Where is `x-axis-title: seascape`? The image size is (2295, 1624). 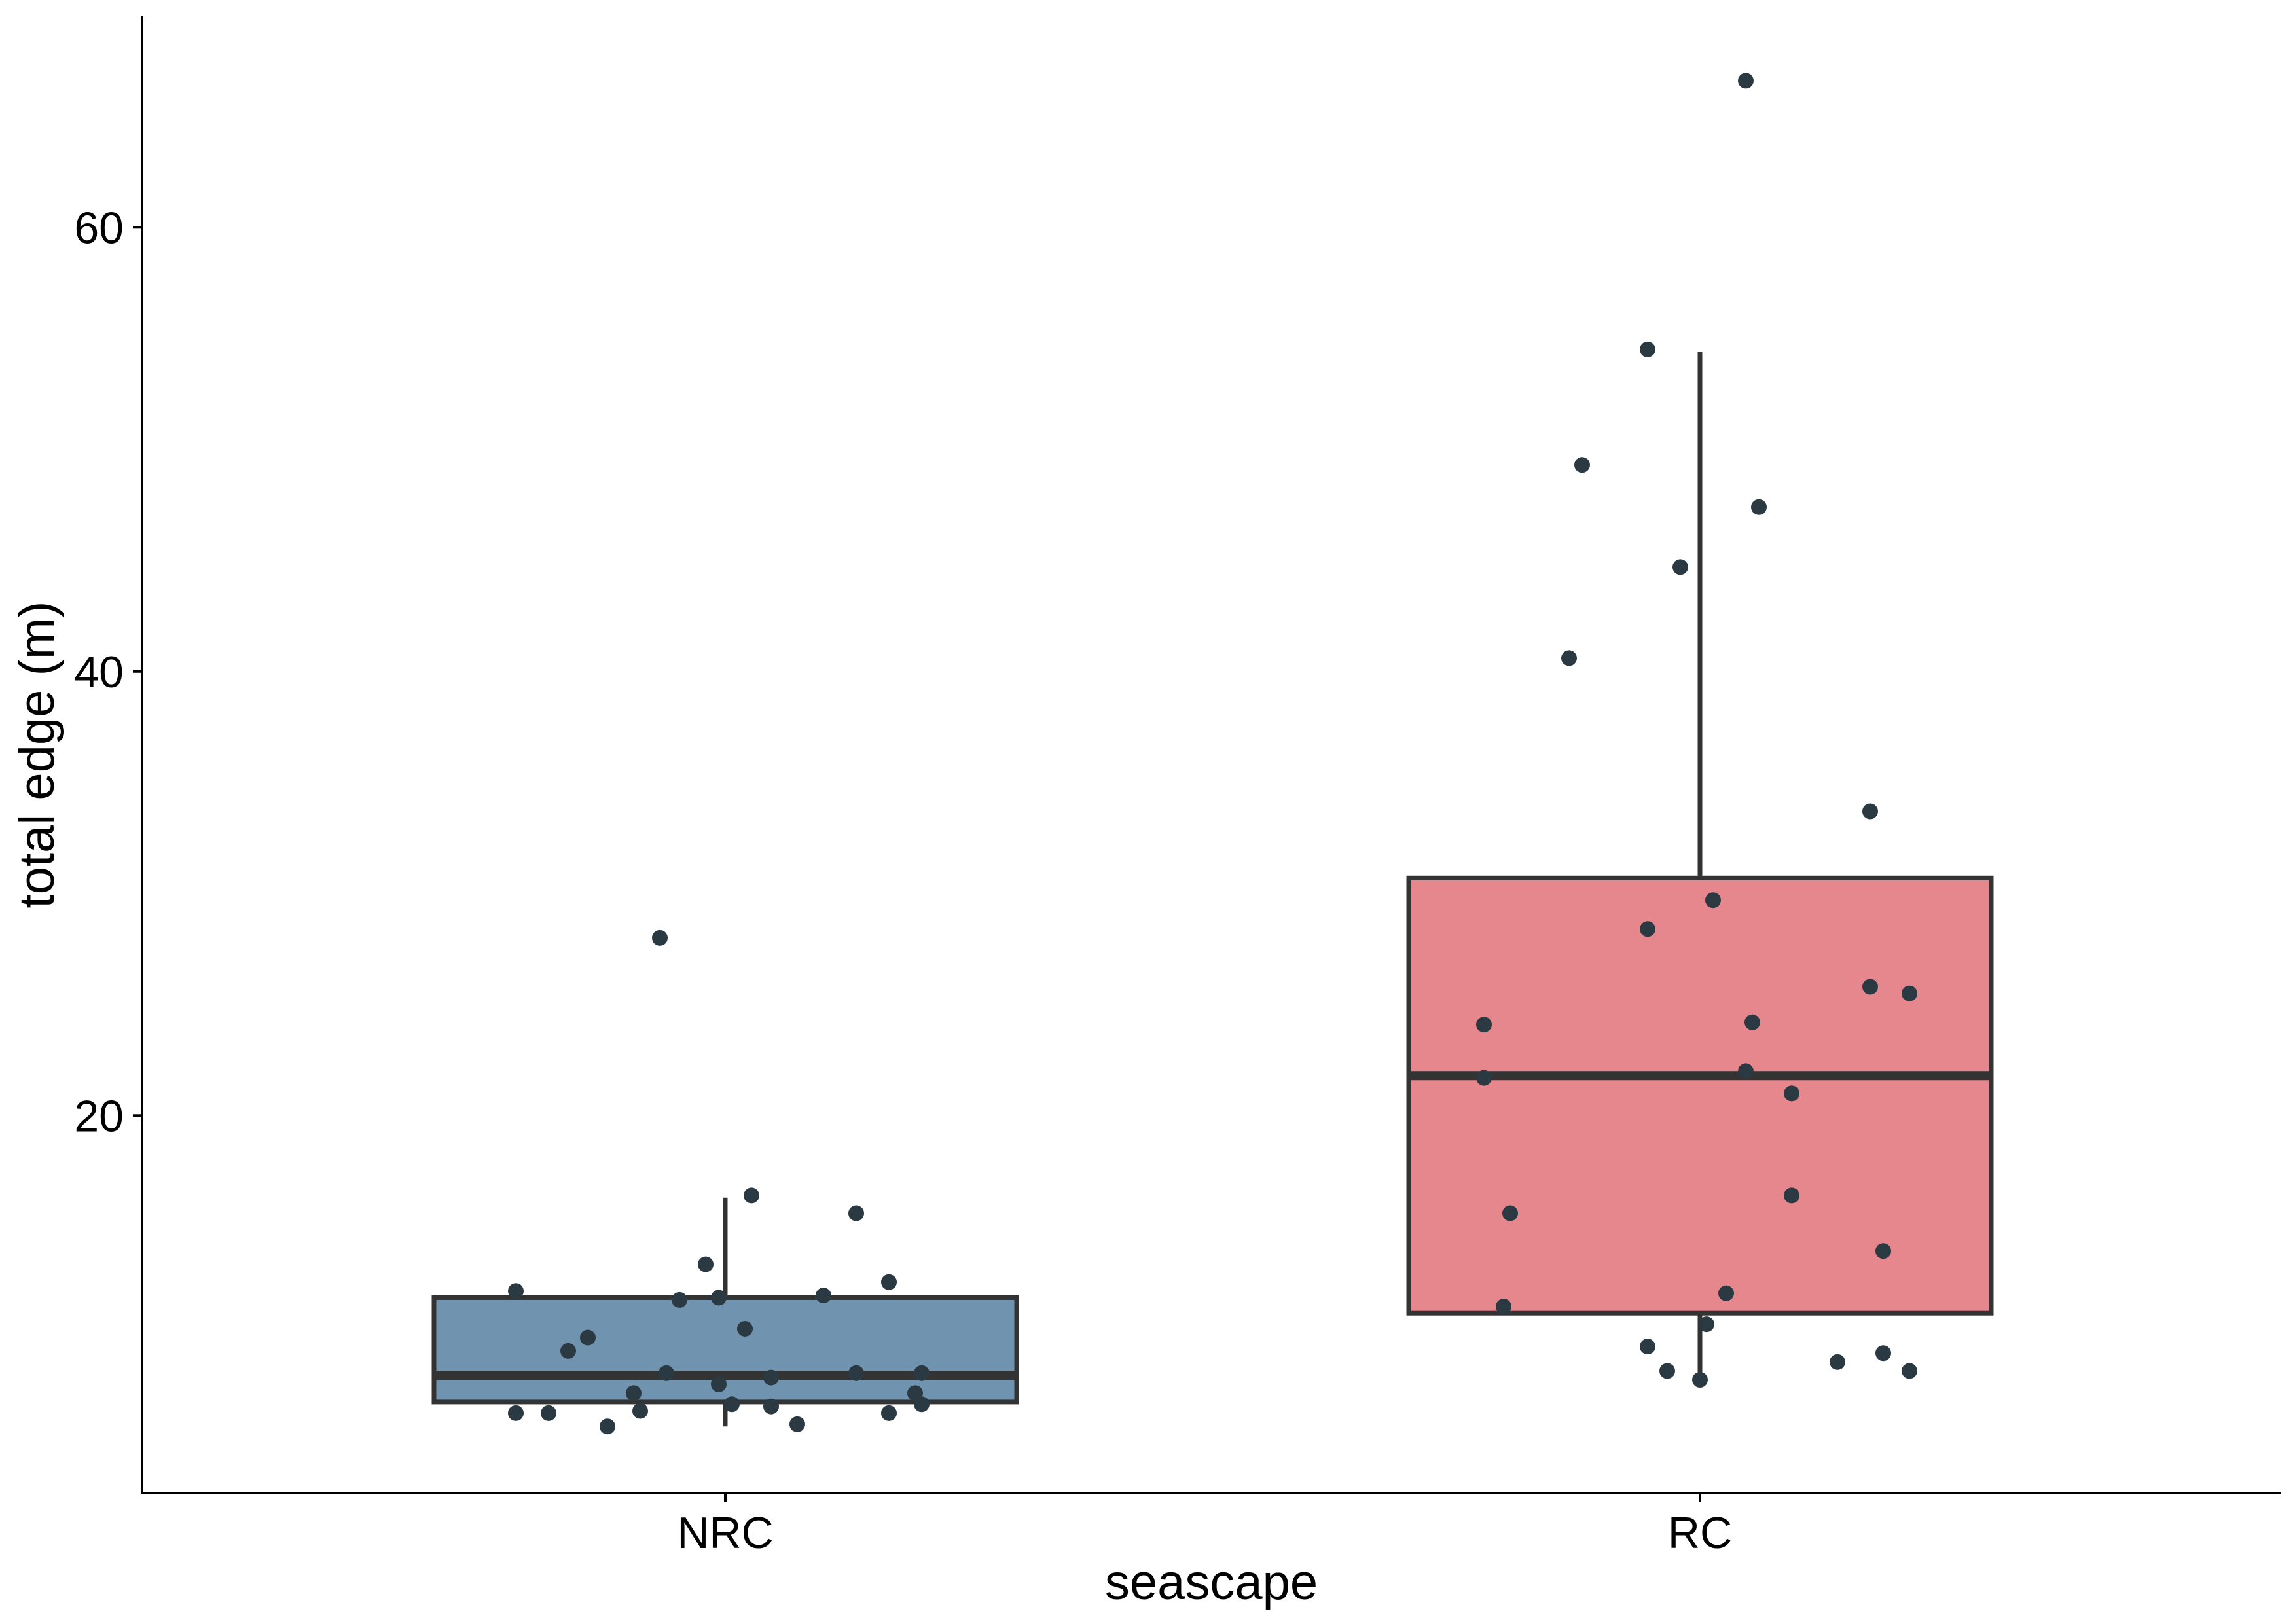
x-axis-title: seascape is located at coordinates (1211, 1582).